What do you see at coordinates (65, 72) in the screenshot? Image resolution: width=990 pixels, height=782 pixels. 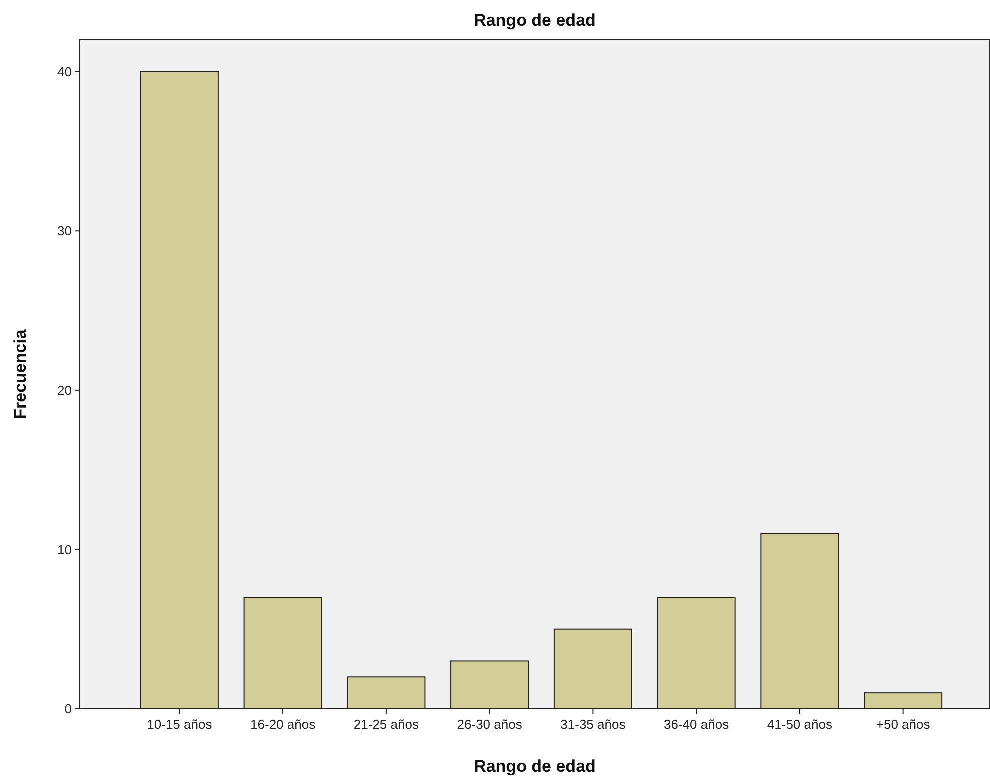 I see `y-tick-label: 40` at bounding box center [65, 72].